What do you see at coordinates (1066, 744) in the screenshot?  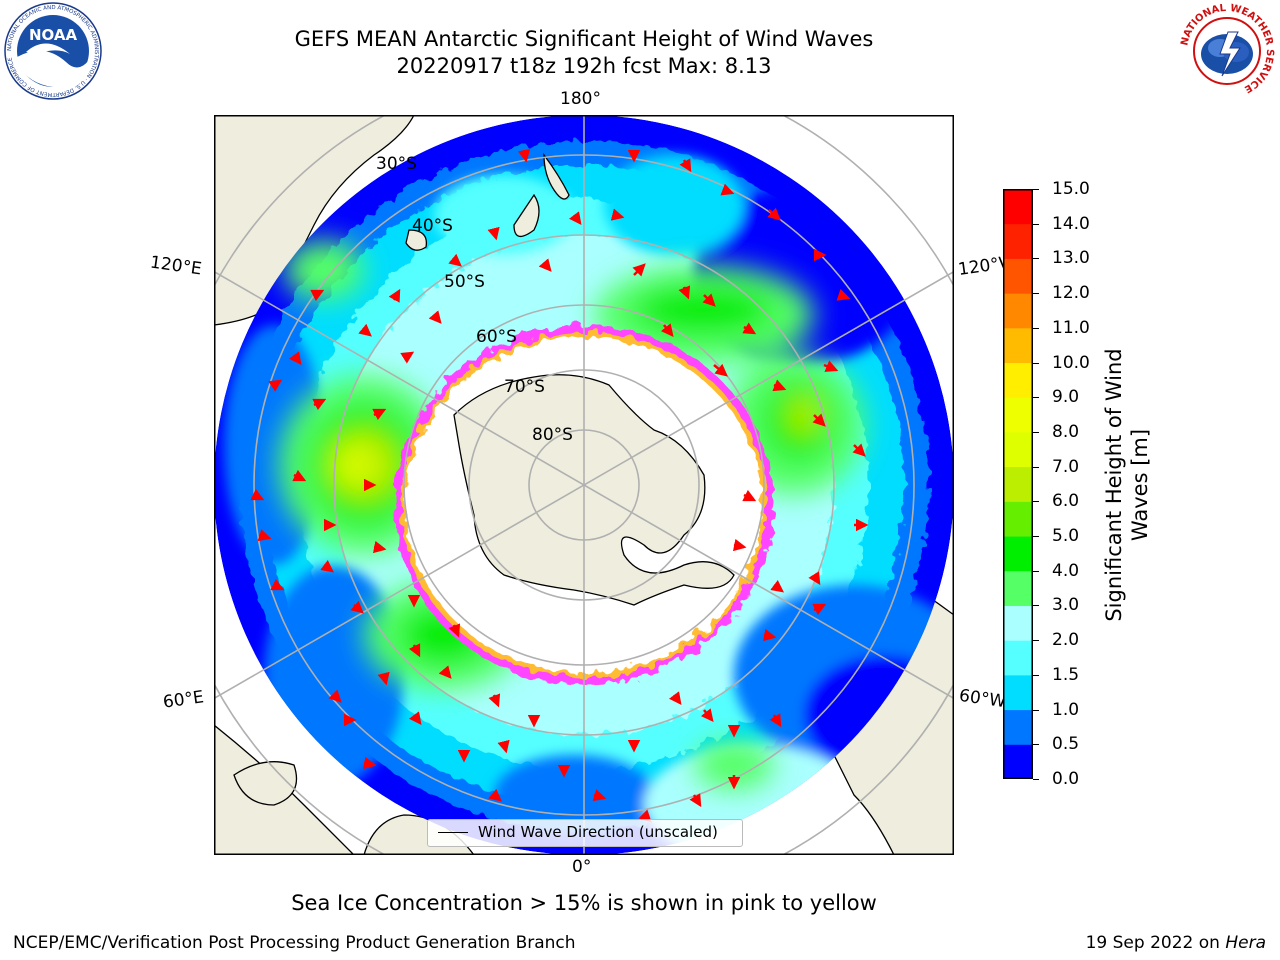 I see `colorbar-tick-label: 0.5` at bounding box center [1066, 744].